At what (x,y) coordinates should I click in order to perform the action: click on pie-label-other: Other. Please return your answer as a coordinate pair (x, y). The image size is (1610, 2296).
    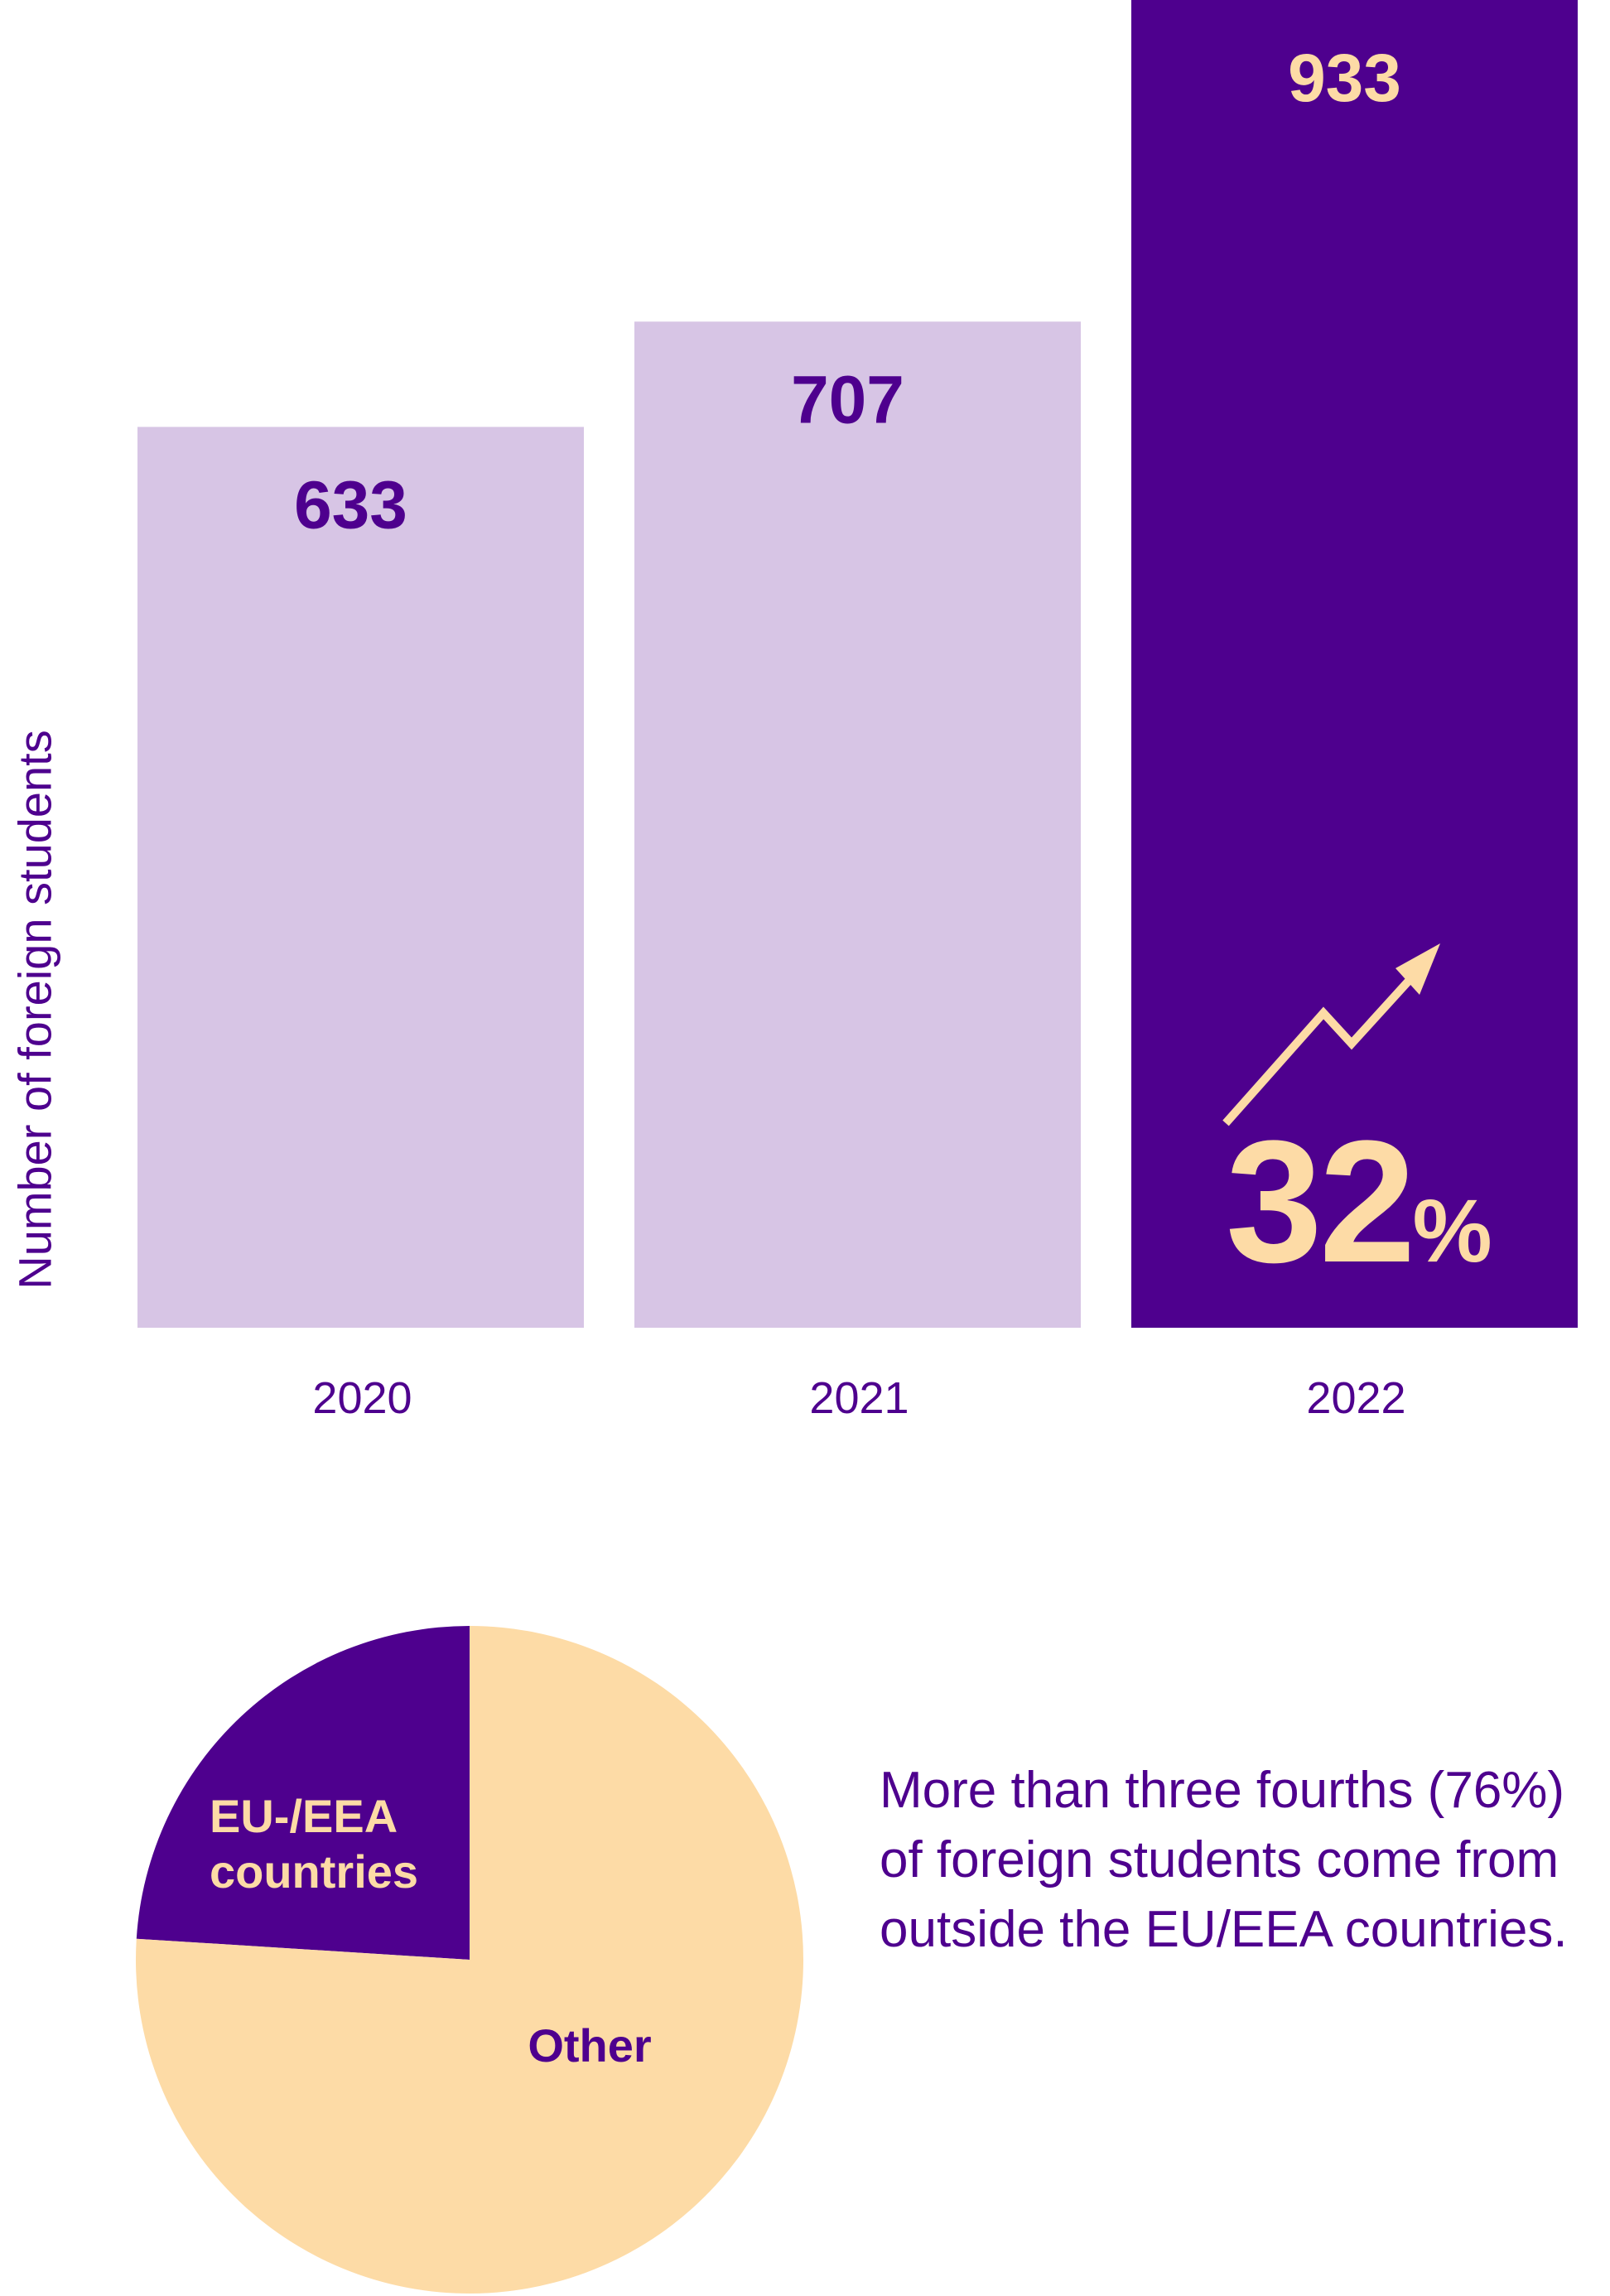
    Looking at the image, I should click on (590, 2045).